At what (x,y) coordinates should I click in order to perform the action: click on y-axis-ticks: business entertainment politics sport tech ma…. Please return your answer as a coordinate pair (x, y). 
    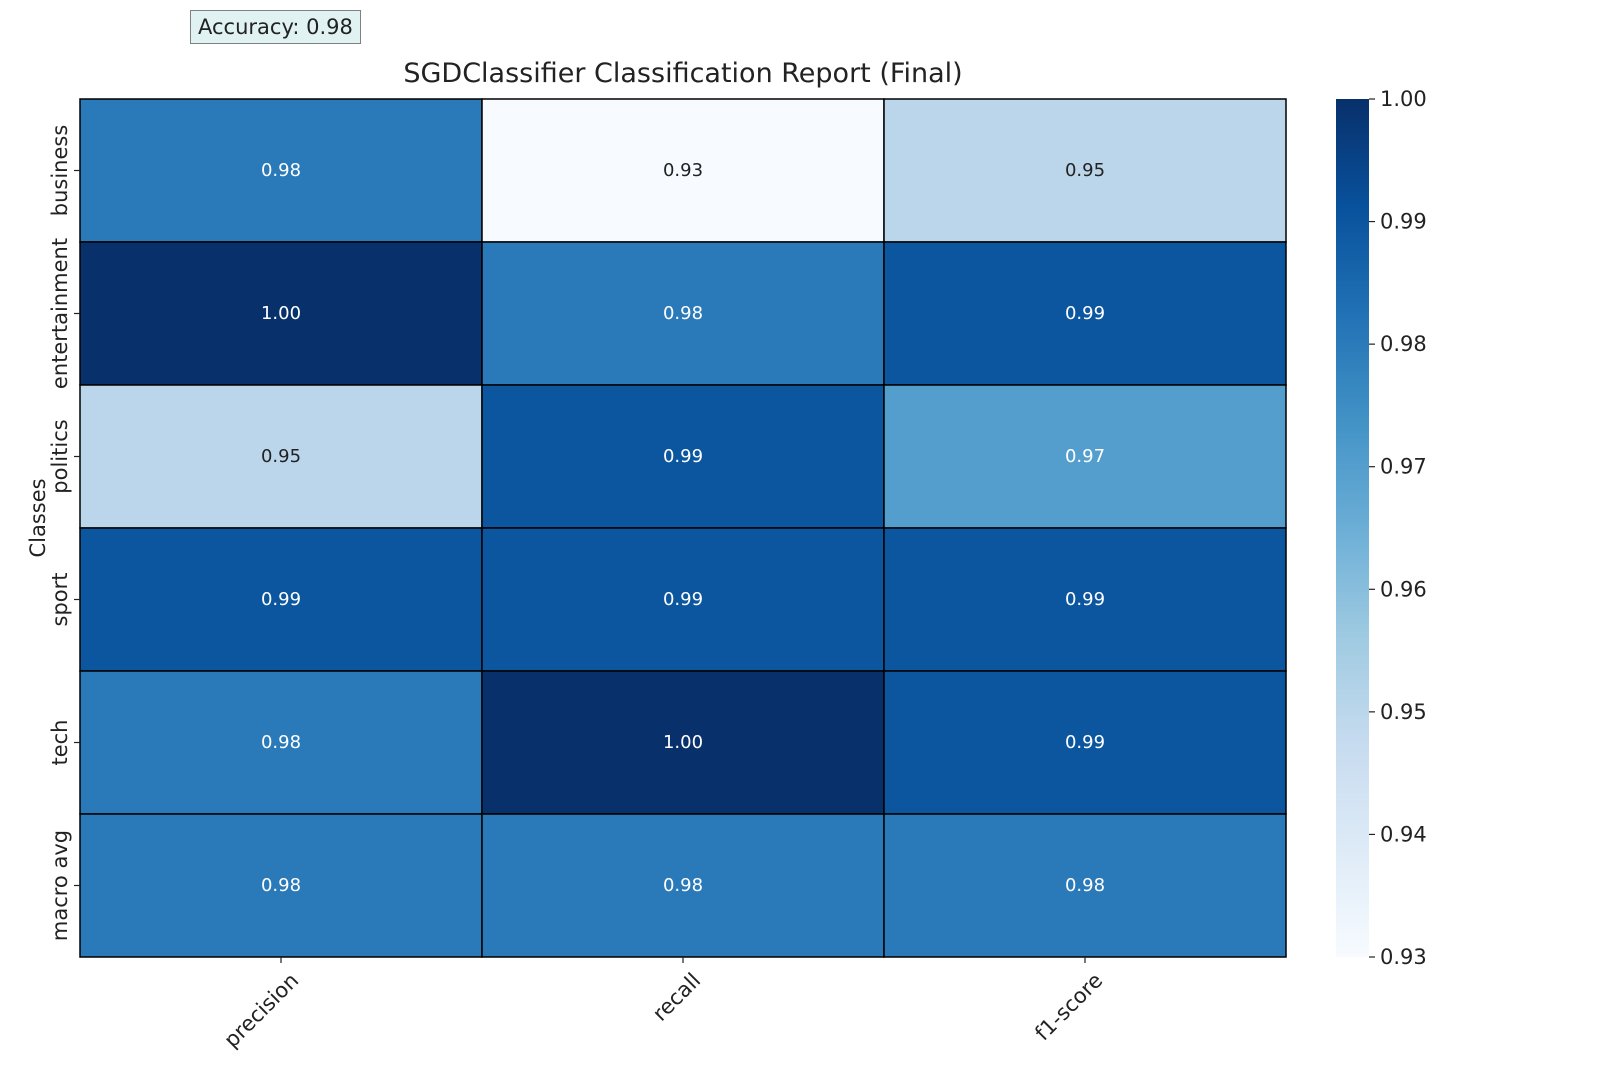
    Looking at the image, I should click on (64, 533).